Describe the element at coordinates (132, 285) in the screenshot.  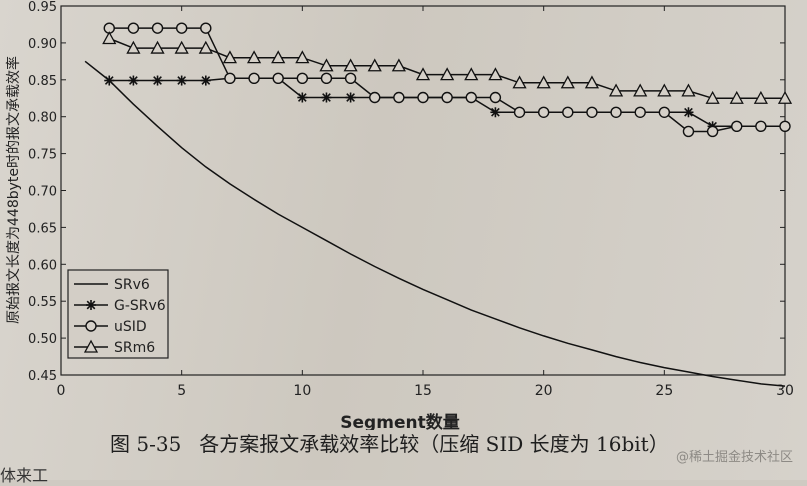
I see `legend-label: SRv6` at that location.